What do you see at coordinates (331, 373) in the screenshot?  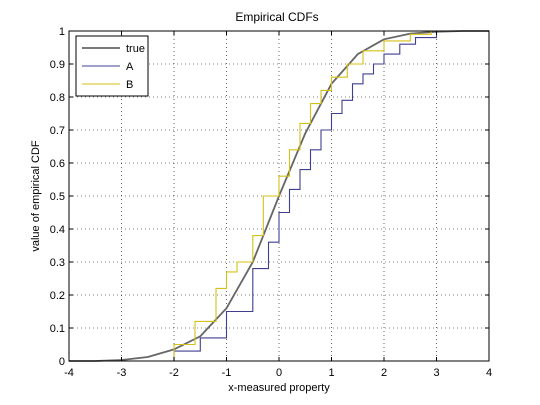 I see `x-tick-label: 1` at bounding box center [331, 373].